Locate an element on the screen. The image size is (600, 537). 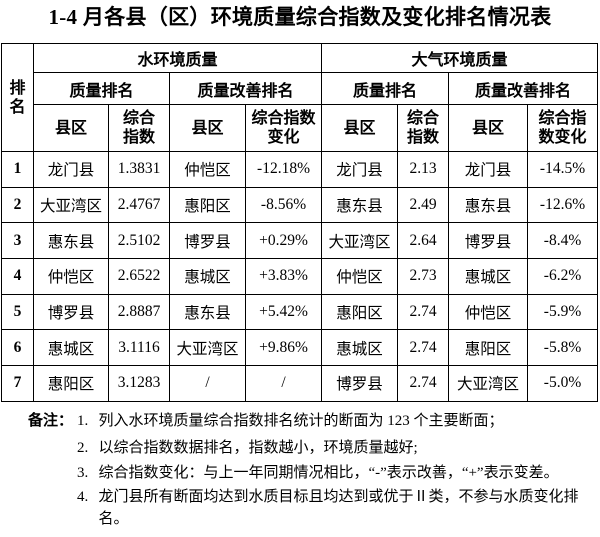
data-cell: +9.86% is located at coordinates (283, 348).